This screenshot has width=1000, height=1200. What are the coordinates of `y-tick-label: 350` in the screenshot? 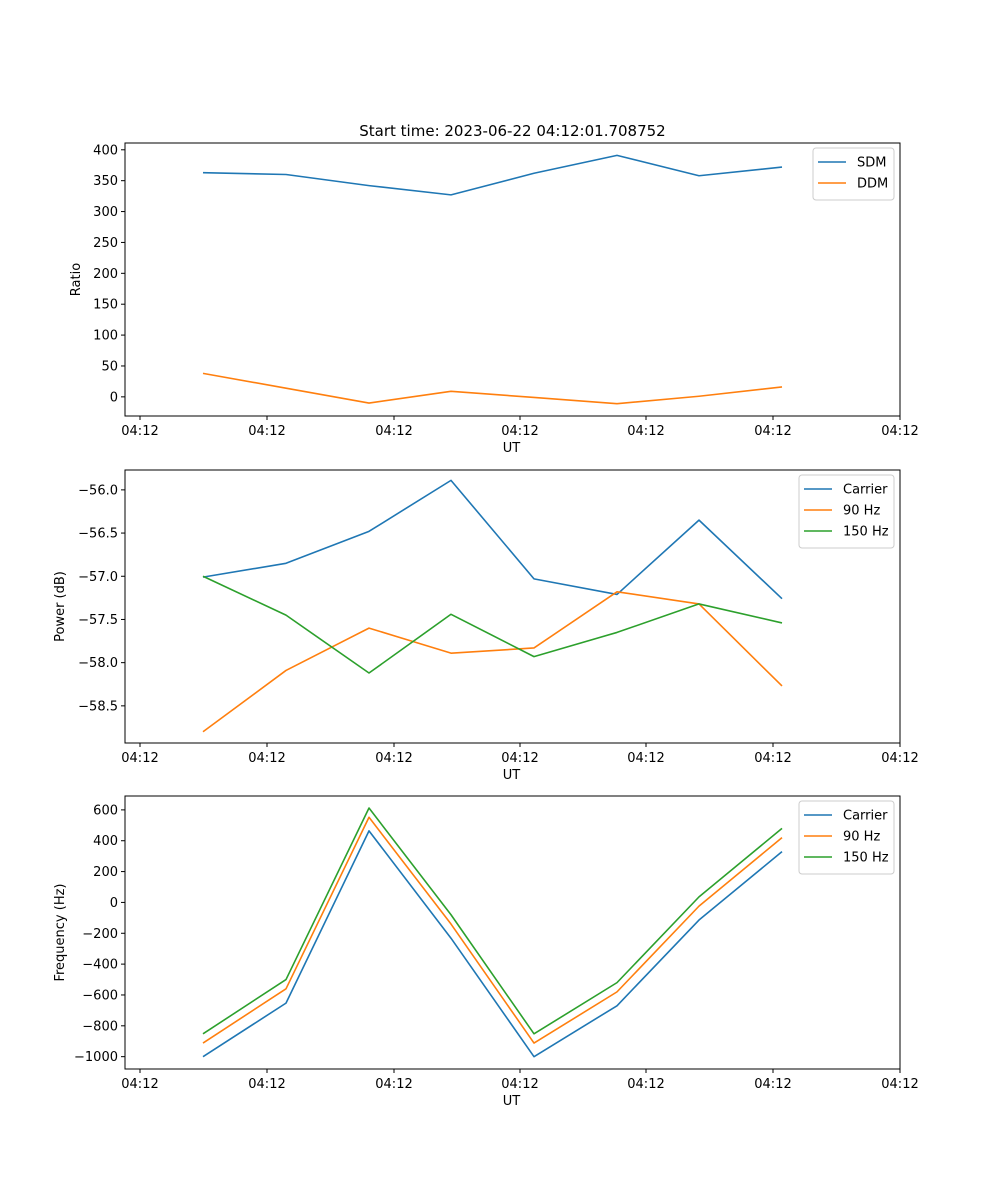 It's located at (105, 181).